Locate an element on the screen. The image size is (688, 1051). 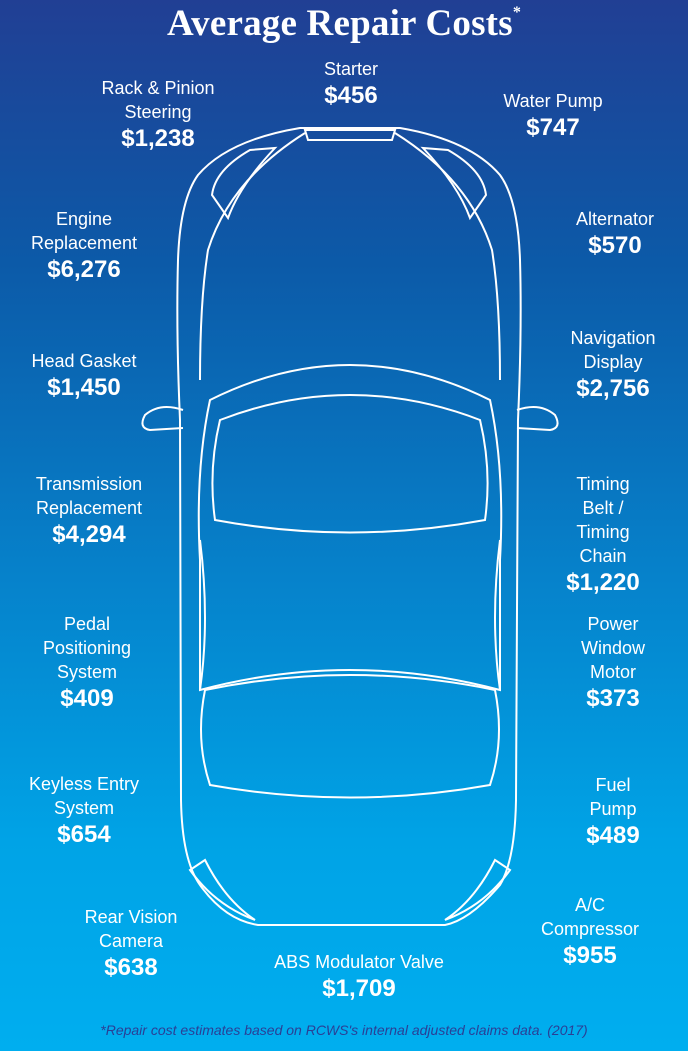
item-cost: $4,294 is located at coordinates (89, 534).